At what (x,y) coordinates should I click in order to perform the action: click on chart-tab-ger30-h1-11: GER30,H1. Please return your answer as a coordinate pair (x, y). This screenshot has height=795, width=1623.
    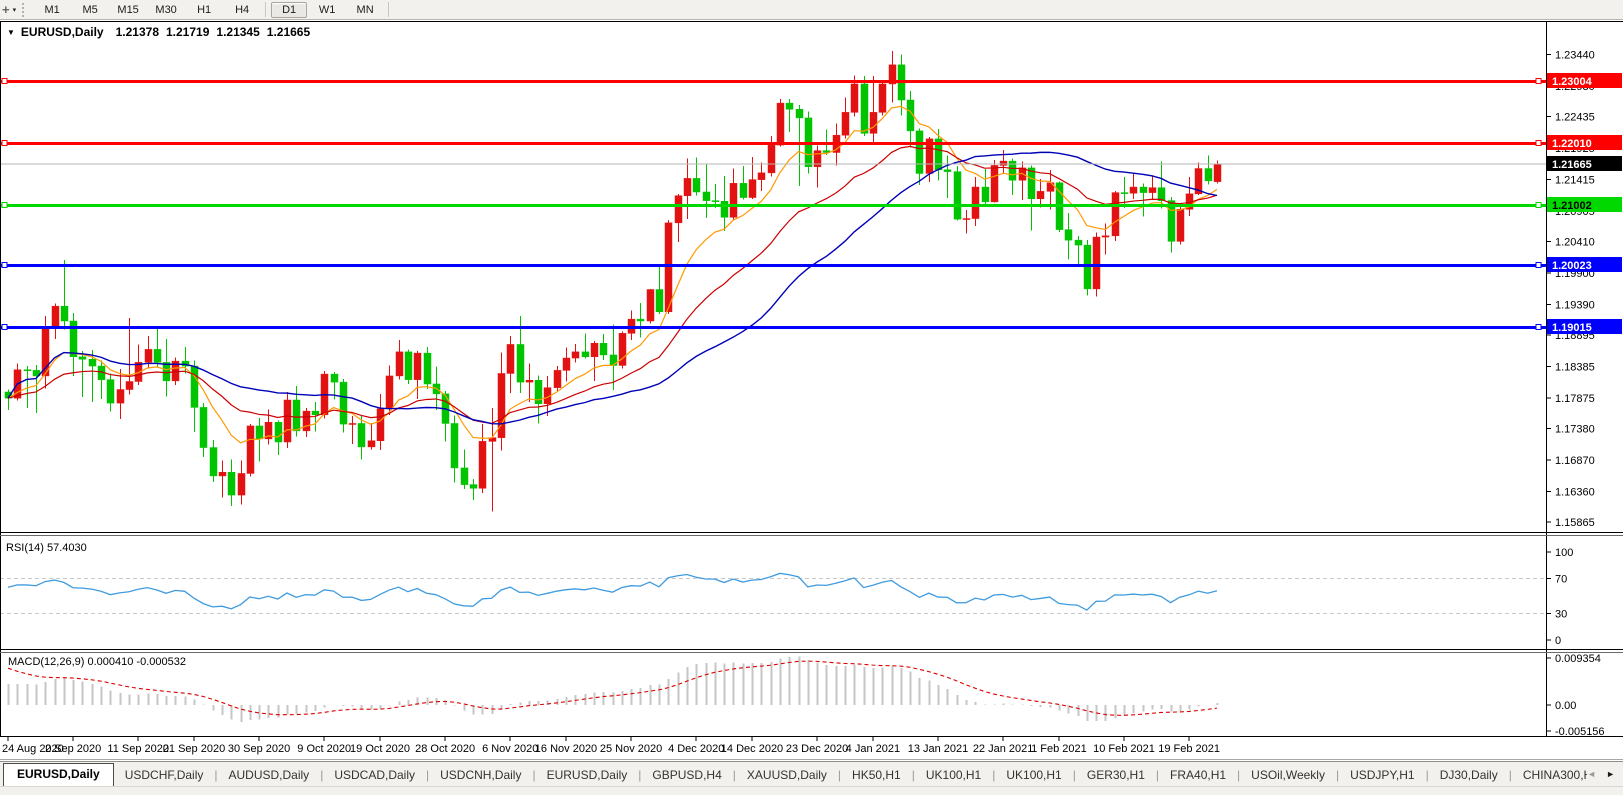
    Looking at the image, I should click on (1115, 775).